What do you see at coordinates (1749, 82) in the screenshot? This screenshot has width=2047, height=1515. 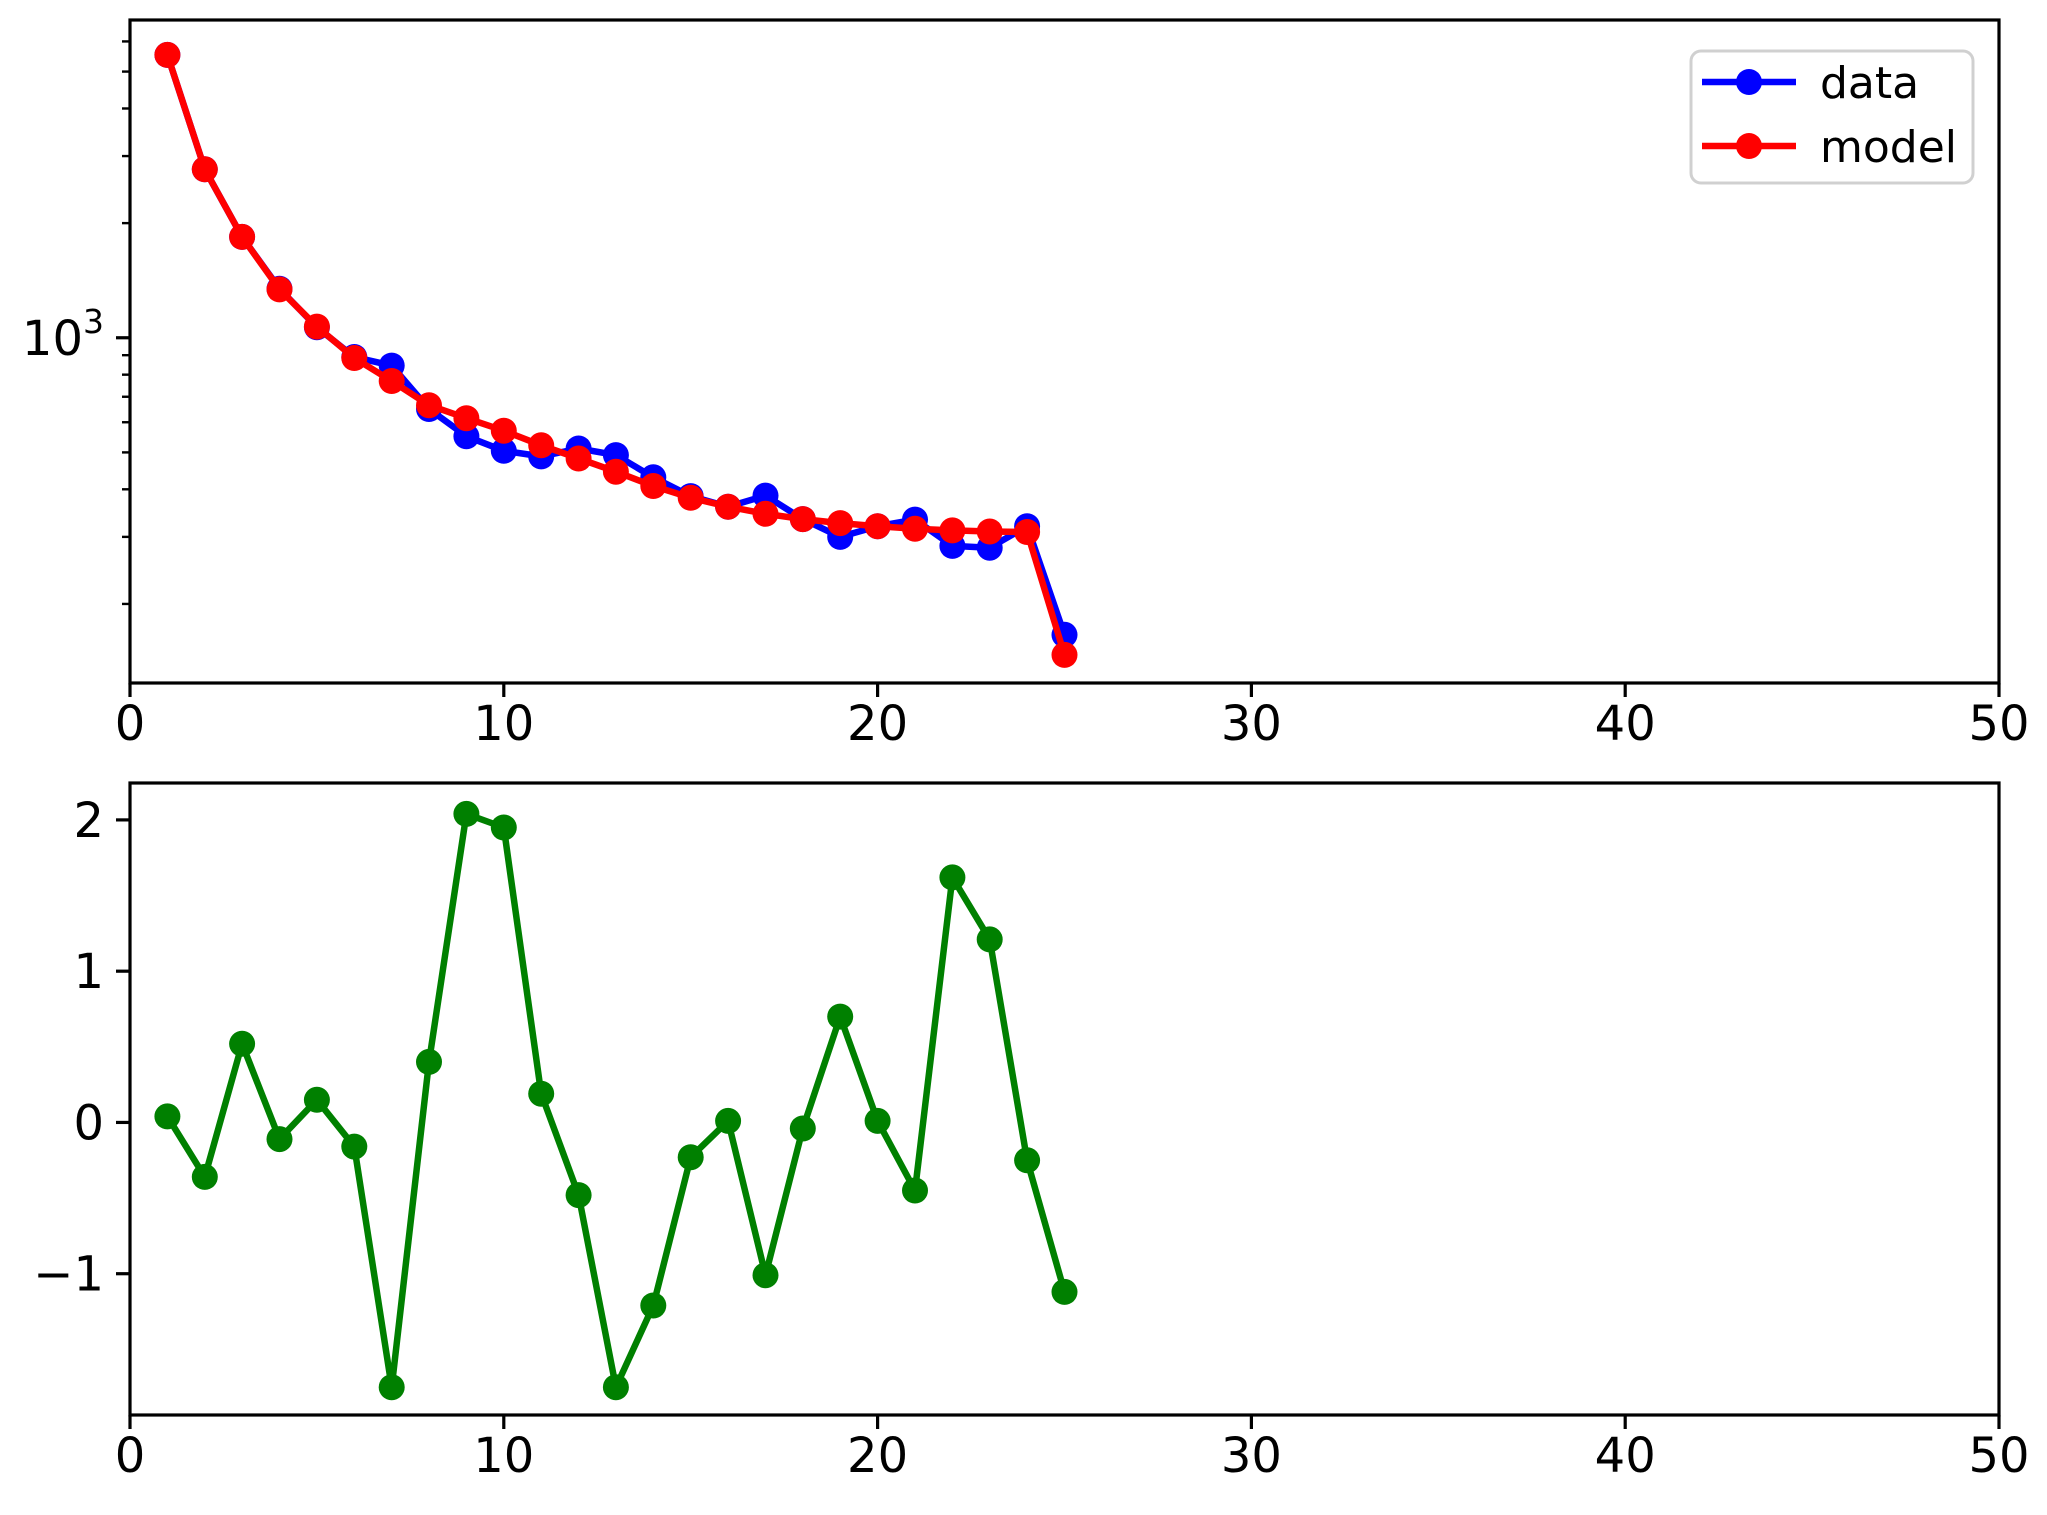 I see `legend-marker-data` at bounding box center [1749, 82].